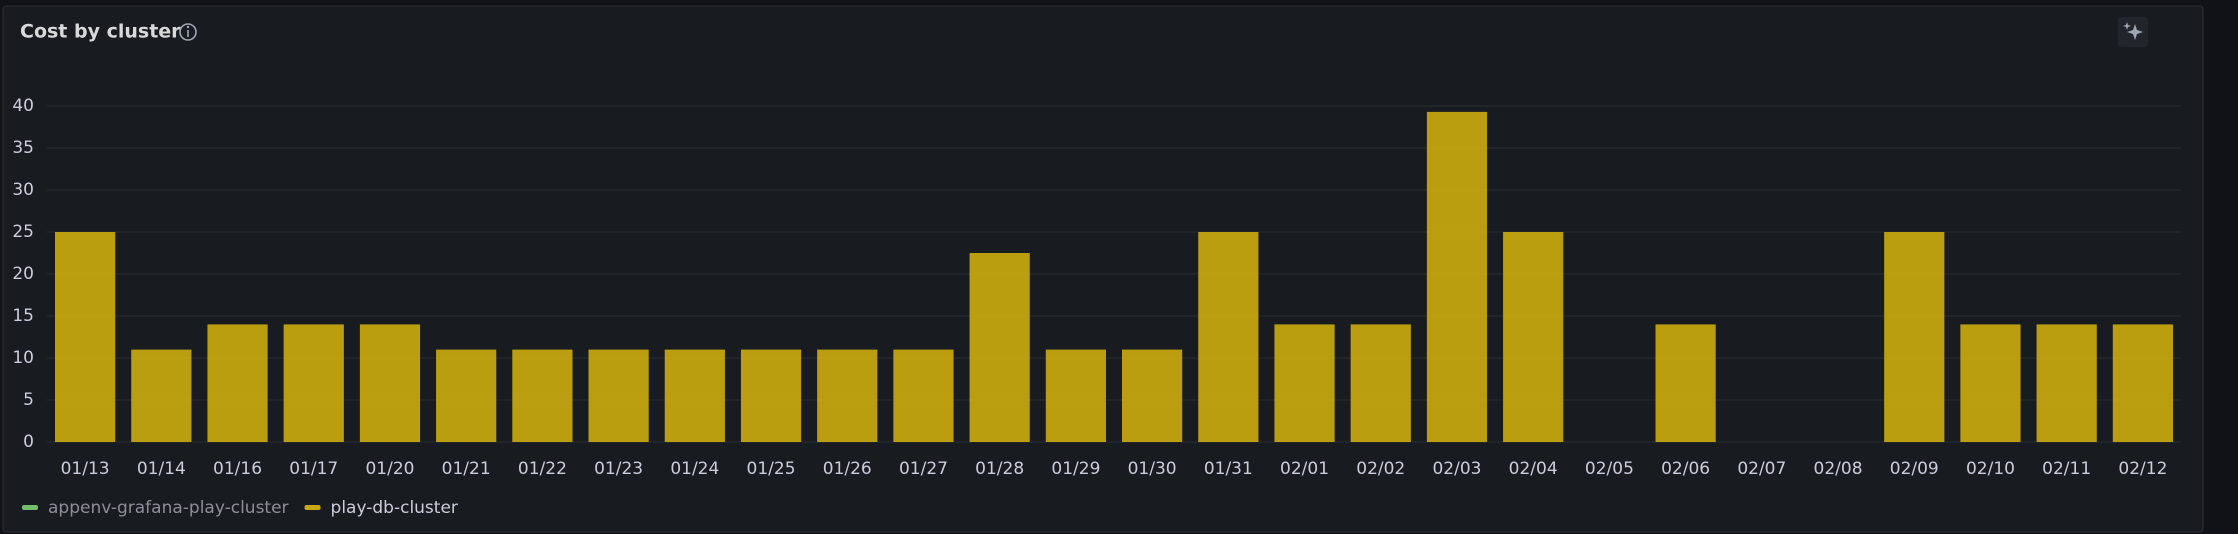 This screenshot has width=2238, height=534. What do you see at coordinates (28, 400) in the screenshot?
I see `y-tick-label: 5` at bounding box center [28, 400].